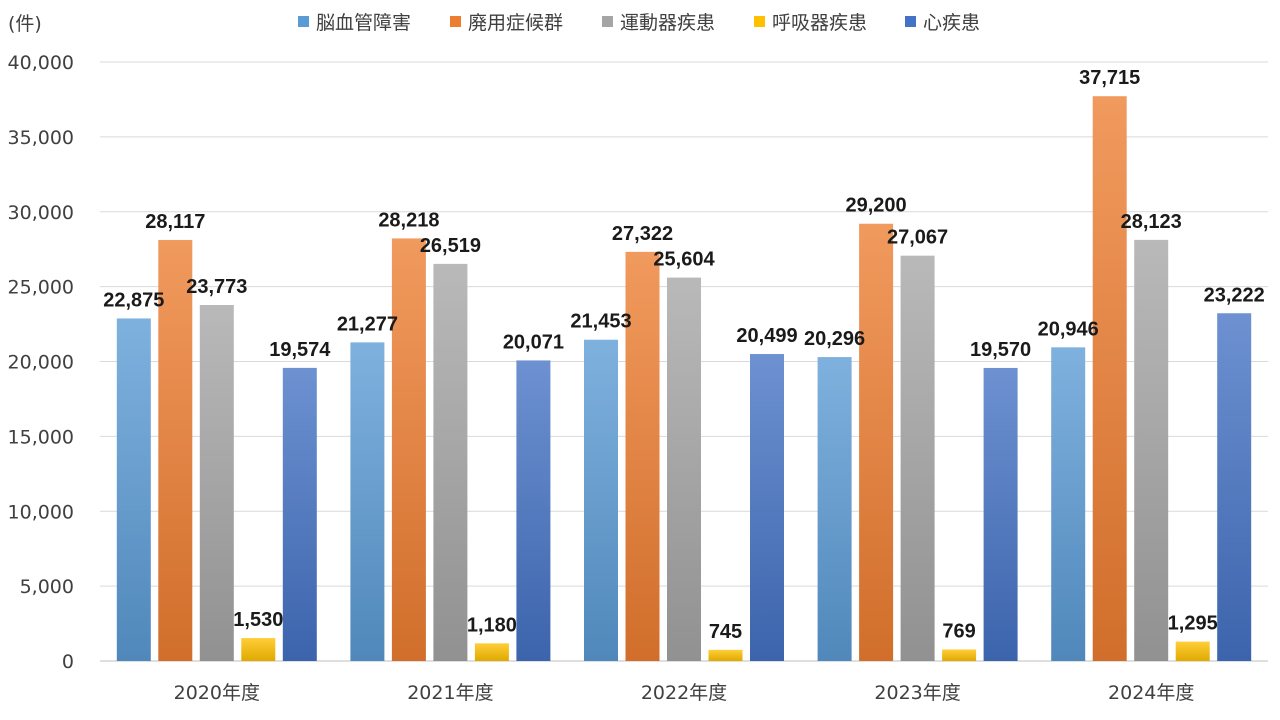 The image size is (1280, 720). I want to click on y-tick-label: 10,000, so click(41, 512).